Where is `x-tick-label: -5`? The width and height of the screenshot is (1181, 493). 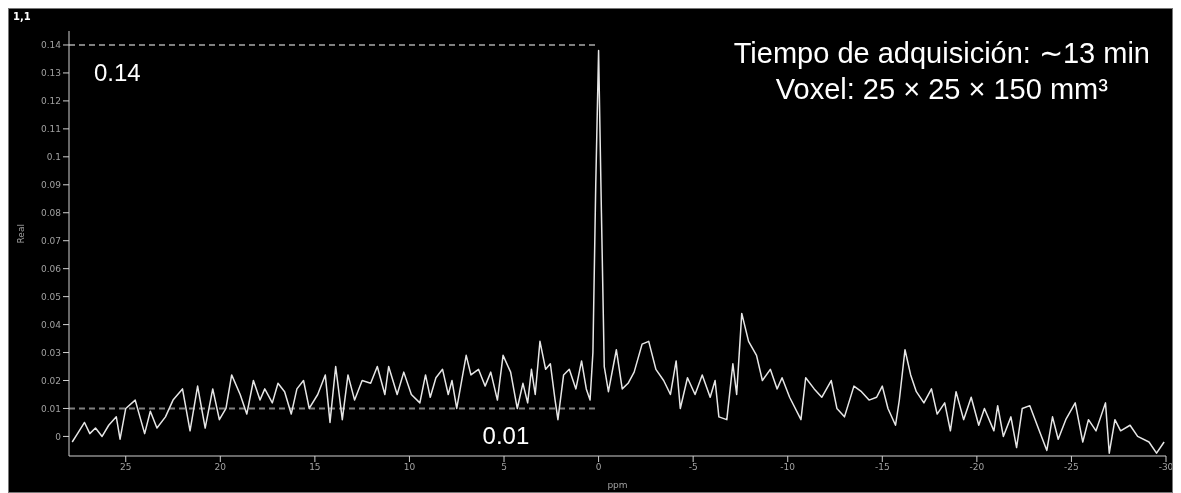
x-tick-label: -5 is located at coordinates (693, 467).